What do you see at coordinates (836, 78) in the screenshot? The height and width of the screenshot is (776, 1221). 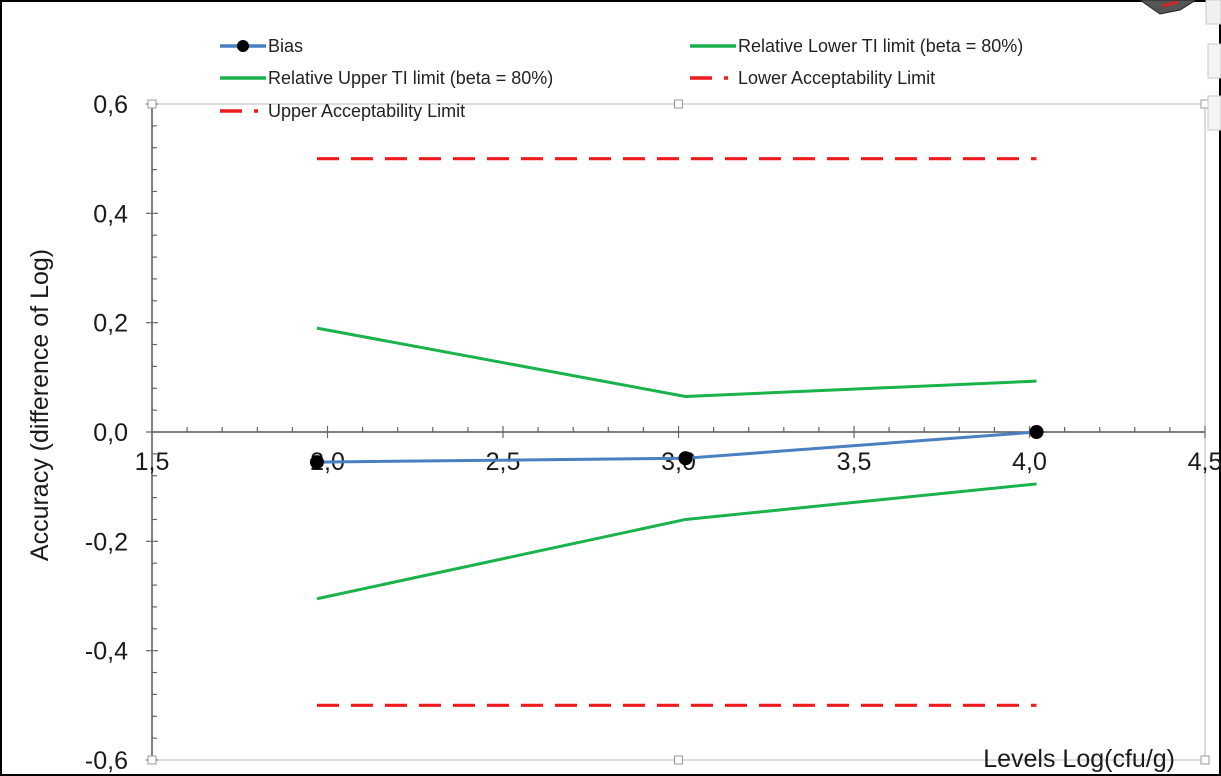 I see `legend-label: Lower Acceptability Limit` at bounding box center [836, 78].